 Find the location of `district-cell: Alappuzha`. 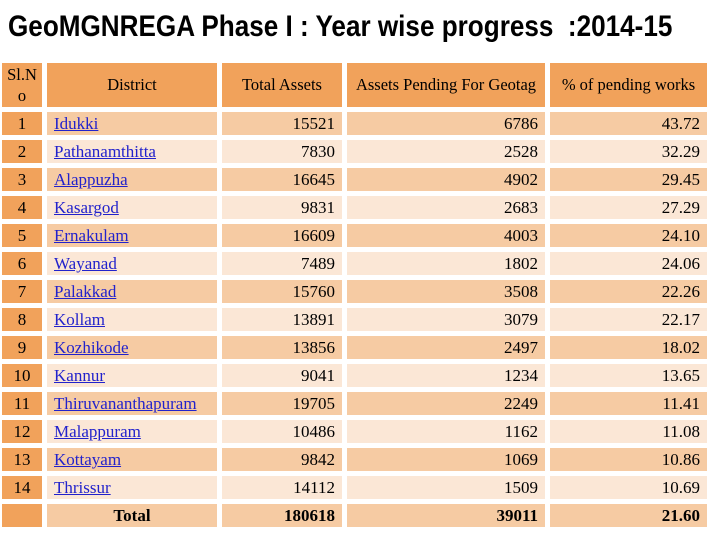

district-cell: Alappuzha is located at coordinates (132, 179).